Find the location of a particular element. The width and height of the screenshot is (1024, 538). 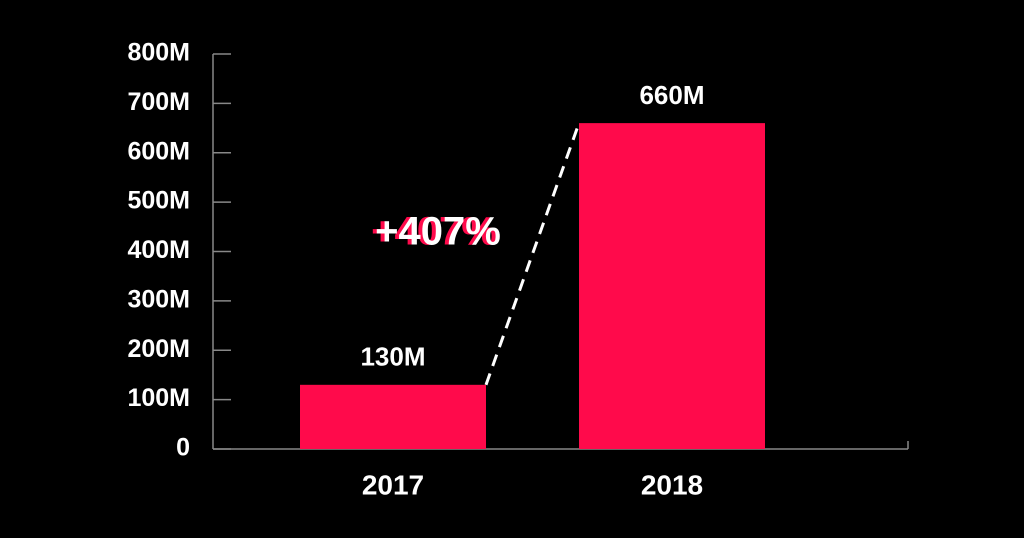

y-tick-label: 200M is located at coordinates (158, 349).